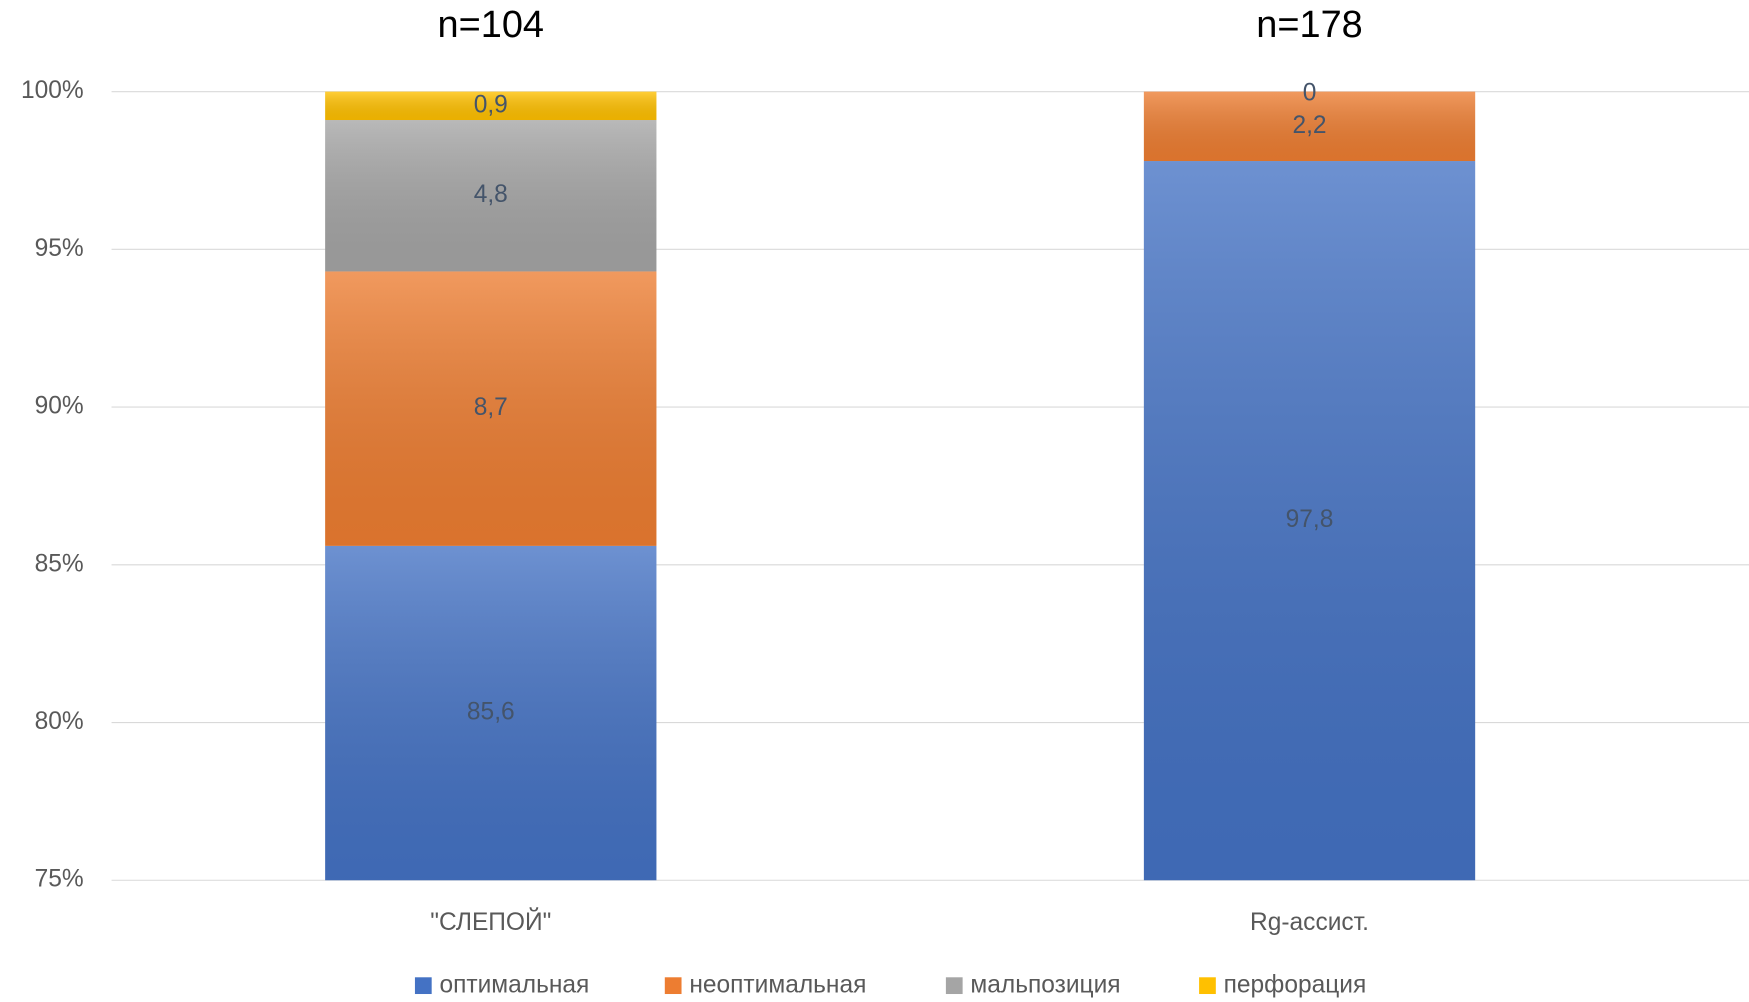 The width and height of the screenshot is (1749, 1002). What do you see at coordinates (59, 563) in the screenshot?
I see `y-tick-label: 85%` at bounding box center [59, 563].